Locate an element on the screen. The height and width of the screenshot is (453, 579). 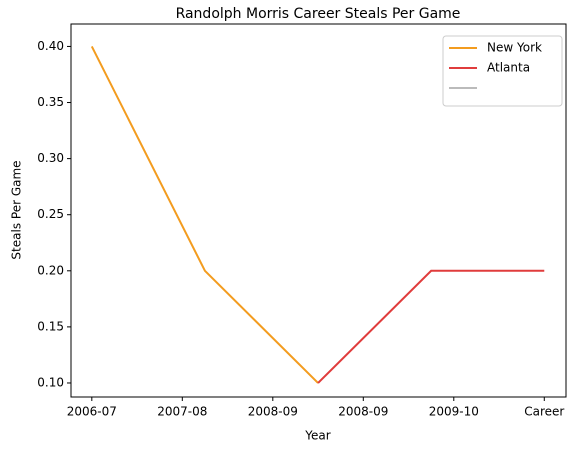
y-tick-label: 0.40 is located at coordinates (50, 46).